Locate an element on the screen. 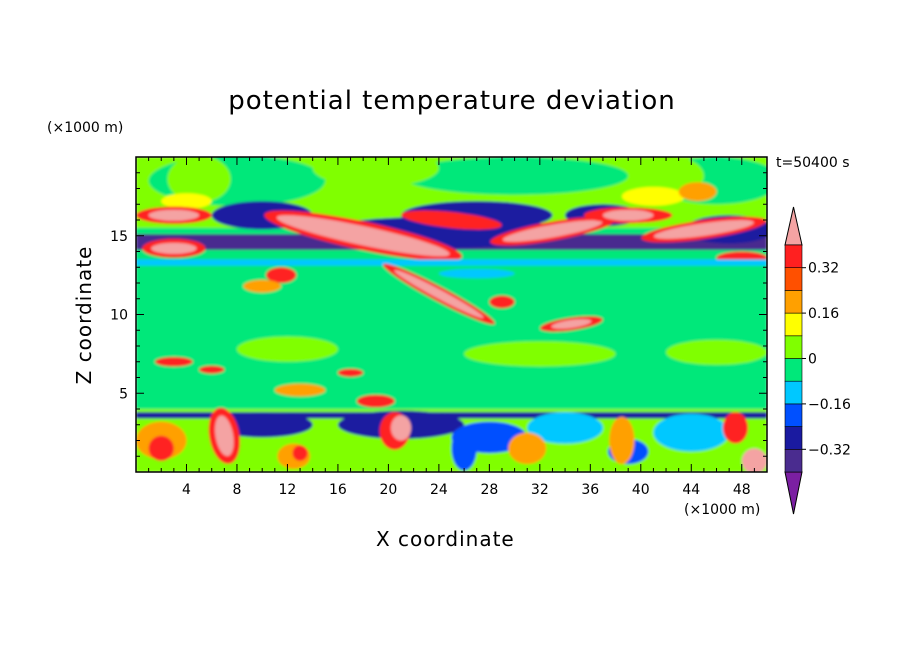 This screenshot has width=904, height=654. colorbar-tick-label: 0.32 is located at coordinates (823, 269).